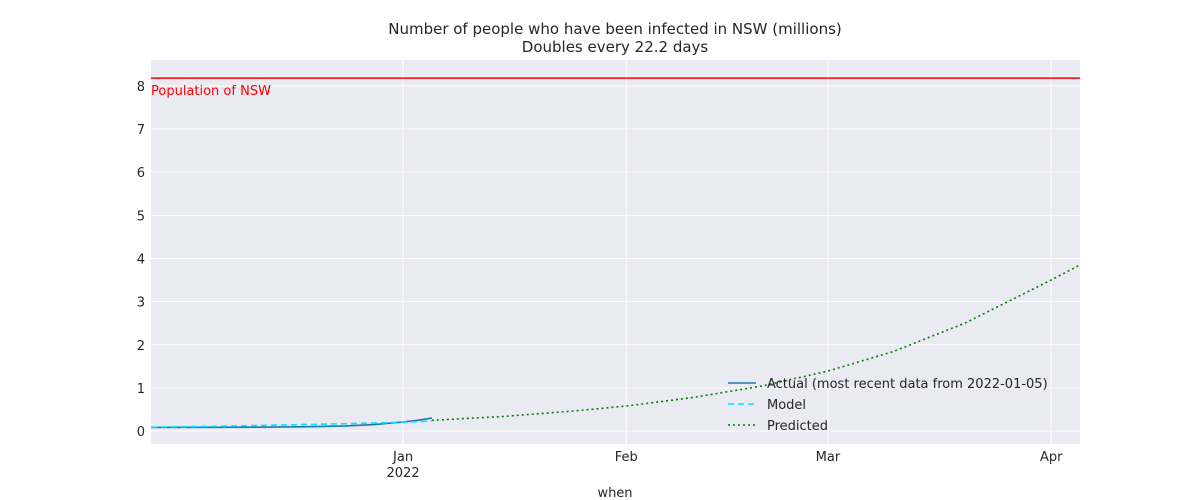 This screenshot has width=1200, height=500. What do you see at coordinates (626, 457) in the screenshot?
I see `x-tick-label: Feb` at bounding box center [626, 457].